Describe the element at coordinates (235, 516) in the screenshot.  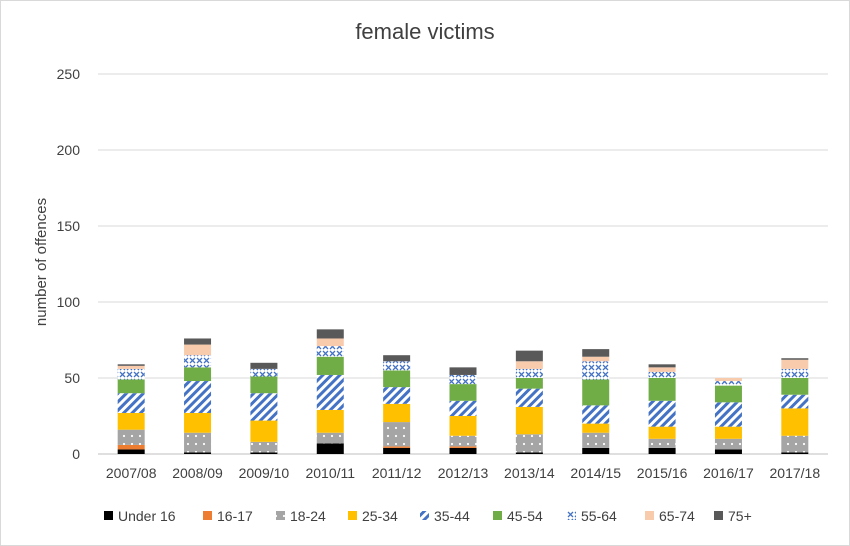
I see `legend-label-16-17: 16-17` at that location.